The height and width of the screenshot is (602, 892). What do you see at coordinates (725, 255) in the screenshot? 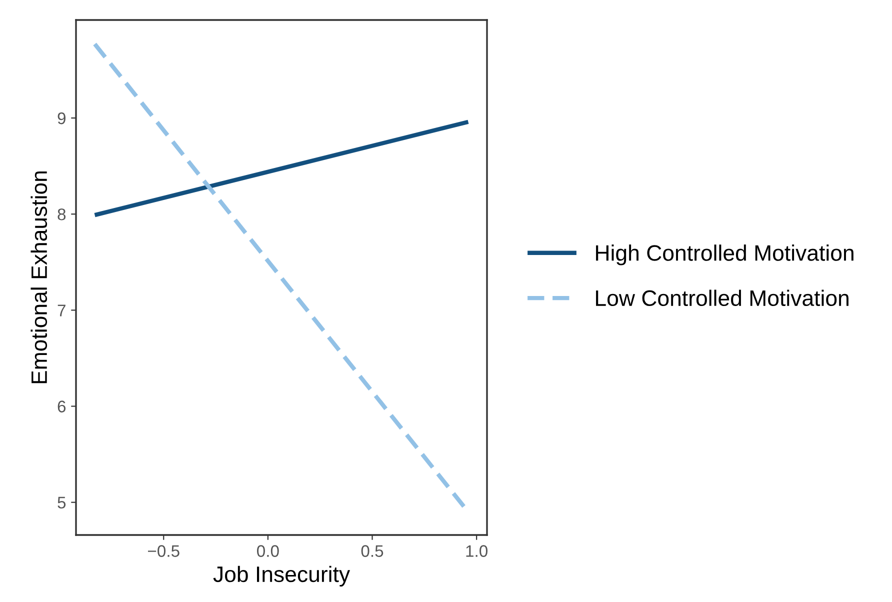
I see `legend-label: High Controlled Motivation` at bounding box center [725, 255].